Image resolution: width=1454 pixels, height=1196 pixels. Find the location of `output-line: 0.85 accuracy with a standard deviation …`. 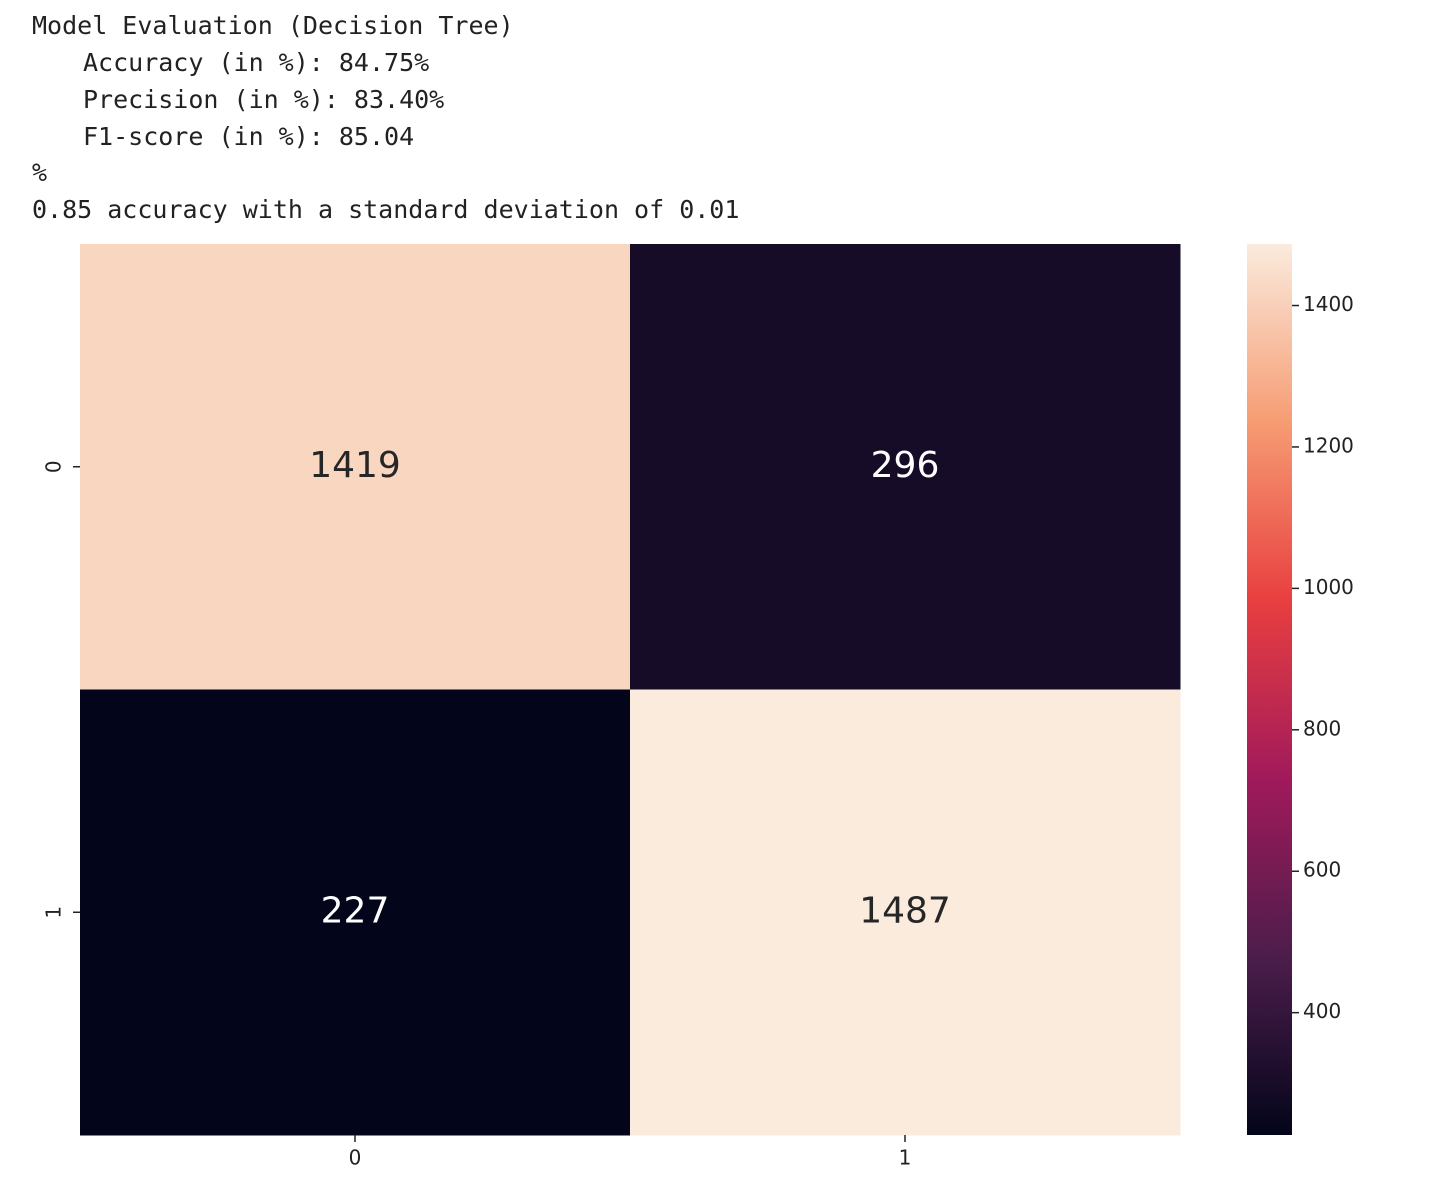

output-line: 0.85 accuracy with a standard deviation … is located at coordinates (385, 209).